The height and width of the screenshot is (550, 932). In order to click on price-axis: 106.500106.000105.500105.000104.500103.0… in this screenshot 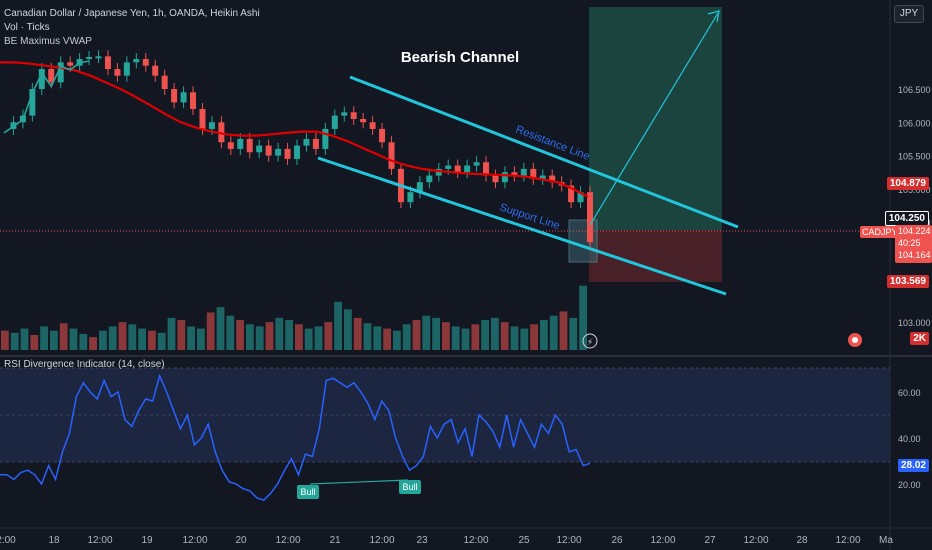, I will do `click(914, 206)`.